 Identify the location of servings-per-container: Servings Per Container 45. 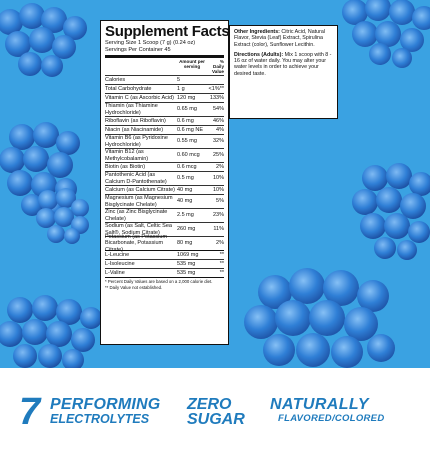
(138, 50).